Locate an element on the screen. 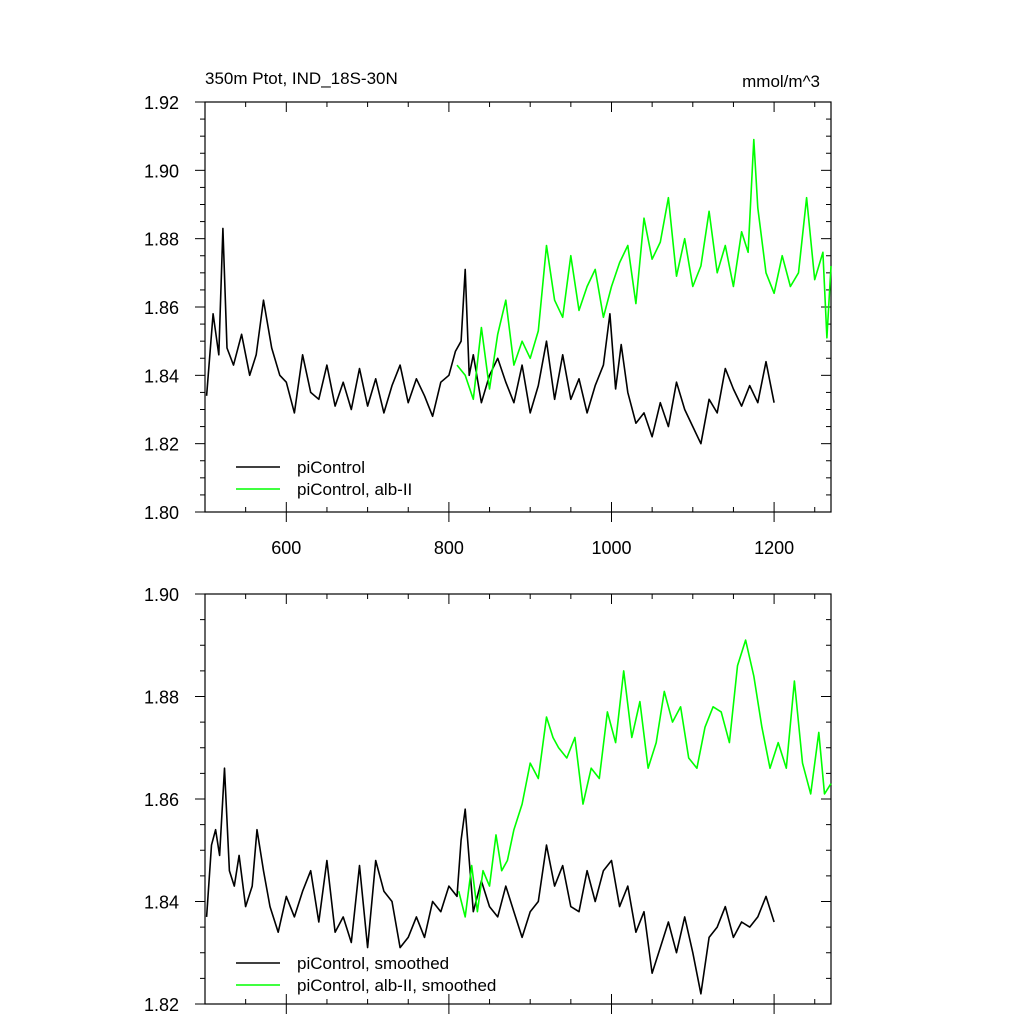 Image resolution: width=1024 pixels, height=1024 pixels. x-tick-label: 800 is located at coordinates (449, 548).